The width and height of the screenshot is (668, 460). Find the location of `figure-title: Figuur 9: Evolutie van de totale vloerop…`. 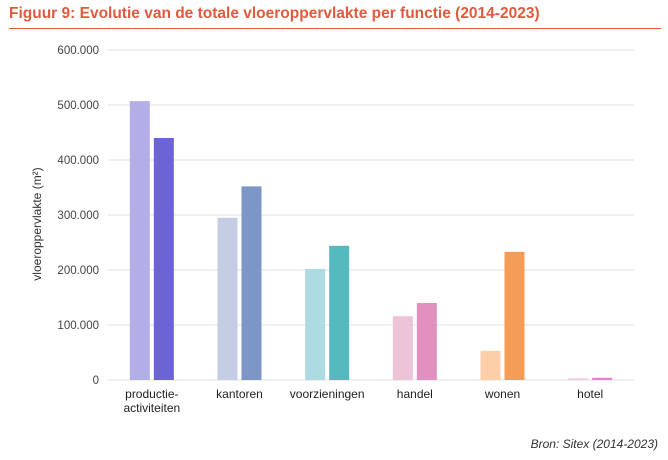

figure-title: Figuur 9: Evolutie van de totale vloerop… is located at coordinates (274, 13).